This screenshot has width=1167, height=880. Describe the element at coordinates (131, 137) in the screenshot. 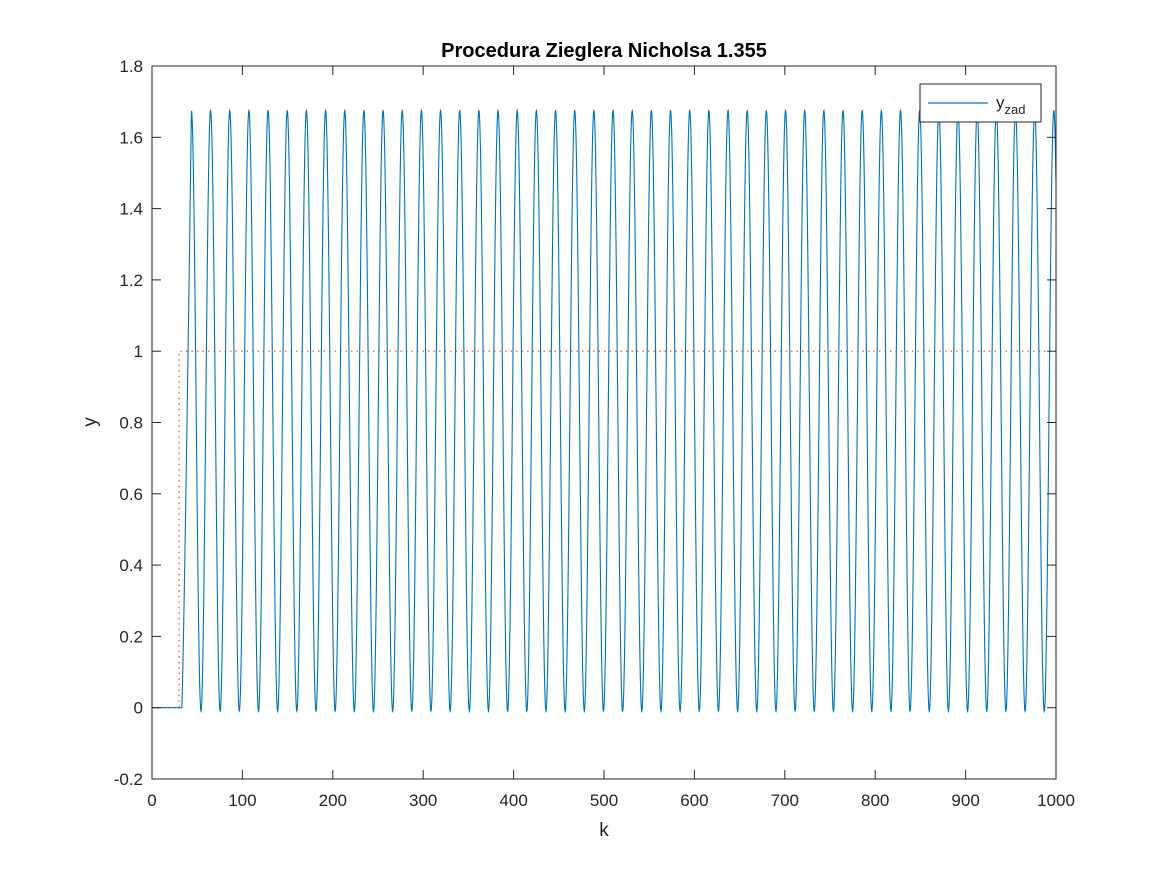

I see `y-tick-label: 1.6` at that location.